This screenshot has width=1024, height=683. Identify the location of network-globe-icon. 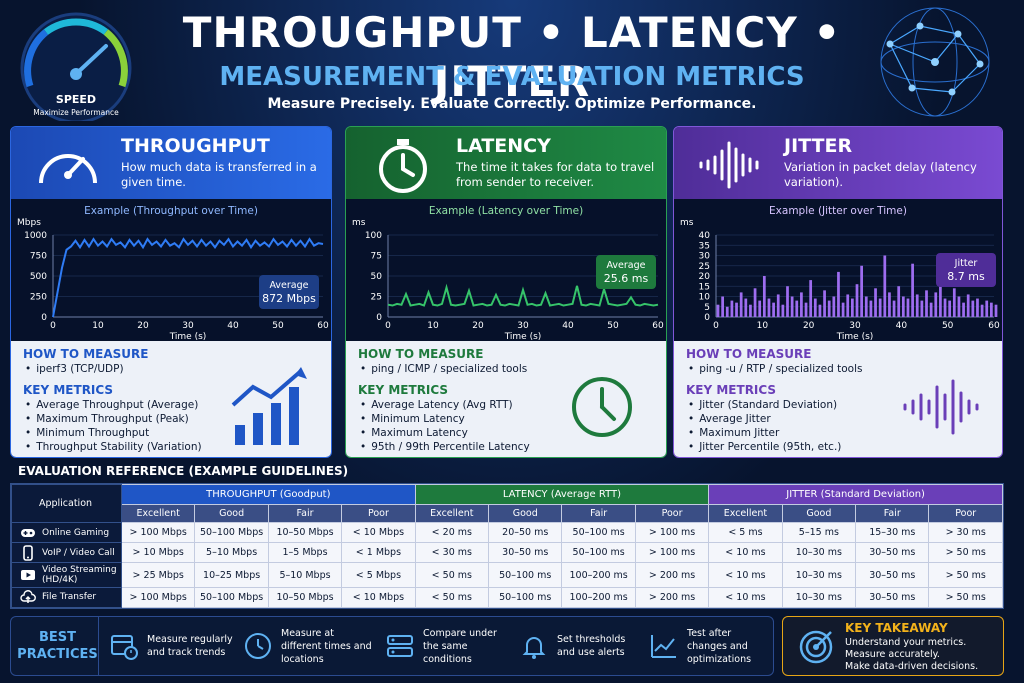
(935, 62).